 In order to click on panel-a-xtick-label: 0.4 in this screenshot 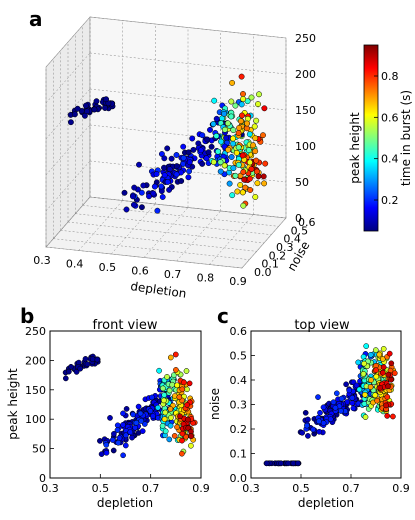, I will do `click(75, 264)`.